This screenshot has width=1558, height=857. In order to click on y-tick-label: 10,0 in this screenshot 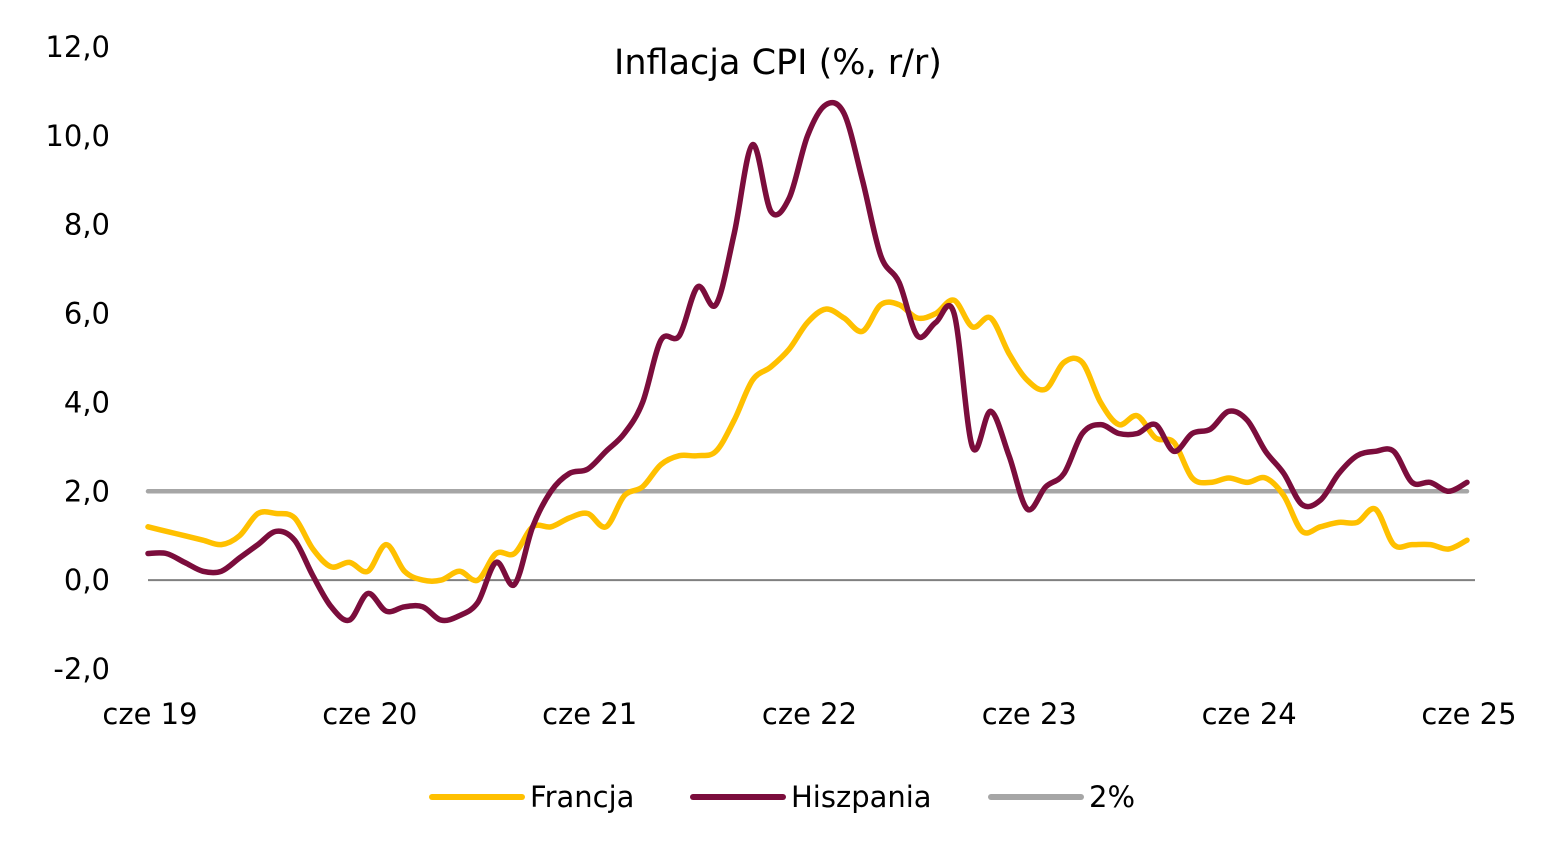, I will do `click(77, 136)`.